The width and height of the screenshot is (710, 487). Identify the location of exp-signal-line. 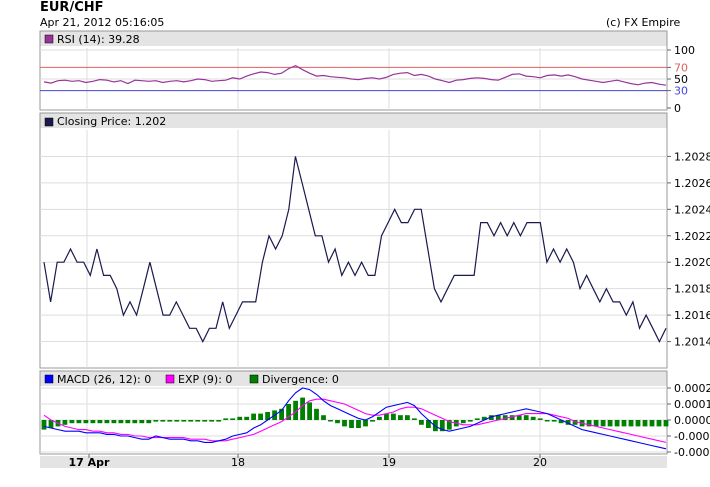
(355, 420).